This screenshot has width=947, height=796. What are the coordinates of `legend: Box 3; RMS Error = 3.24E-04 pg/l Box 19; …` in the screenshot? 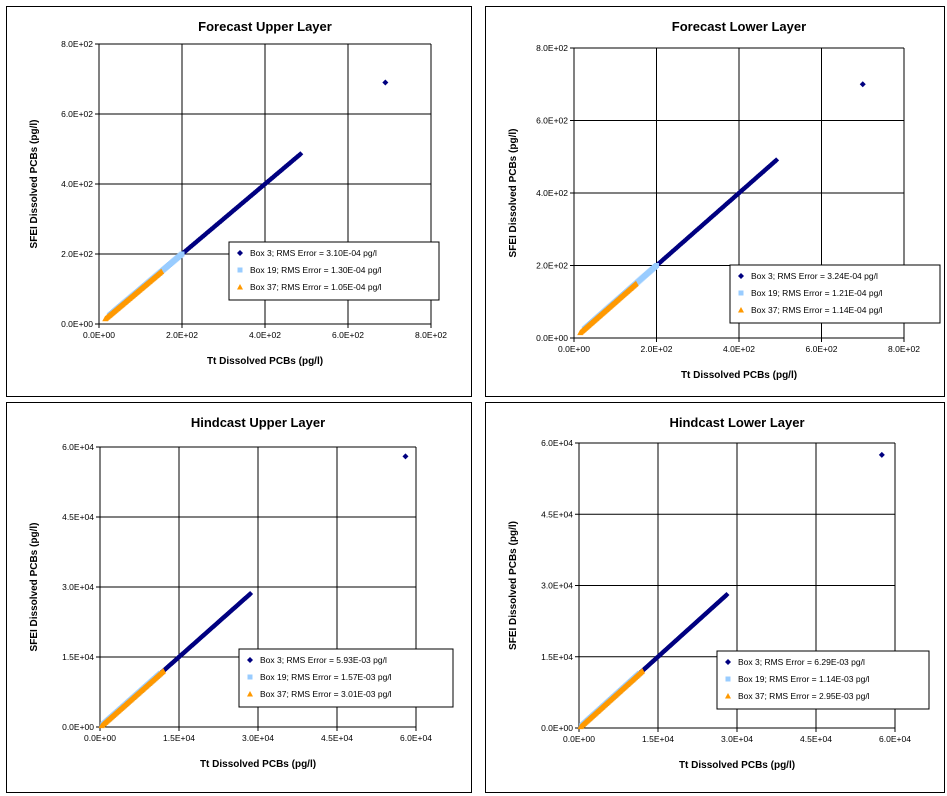 It's located at (835, 294).